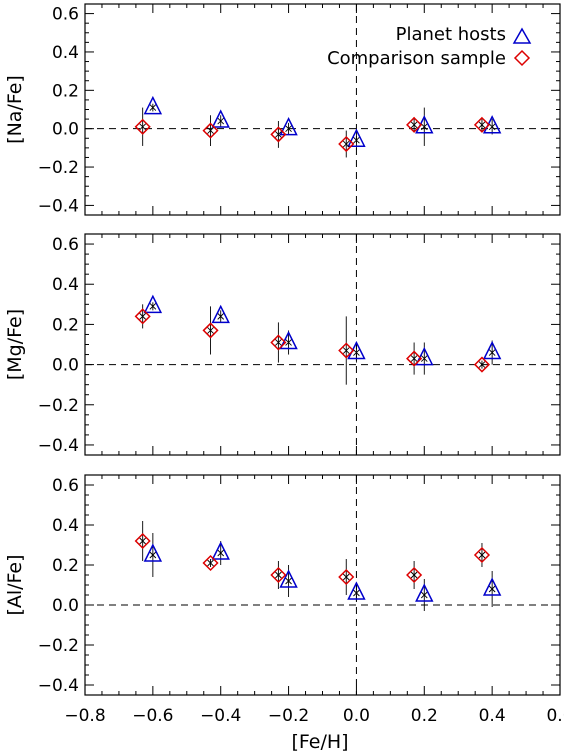 This screenshot has width=564, height=755. Describe the element at coordinates (288, 716) in the screenshot. I see `x-tick-label: −0.2` at that location.